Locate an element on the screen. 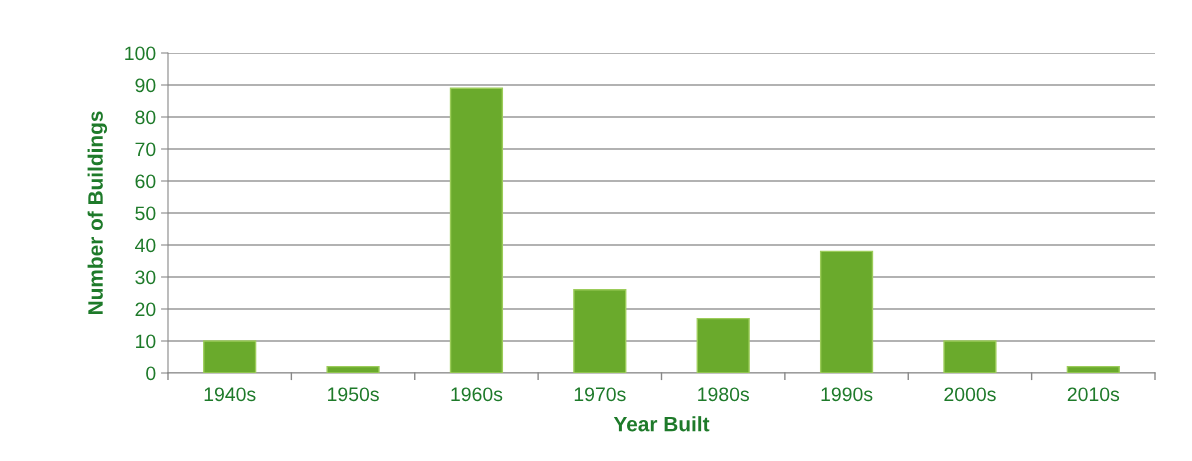  x-axis-title: Year Built is located at coordinates (661, 424).